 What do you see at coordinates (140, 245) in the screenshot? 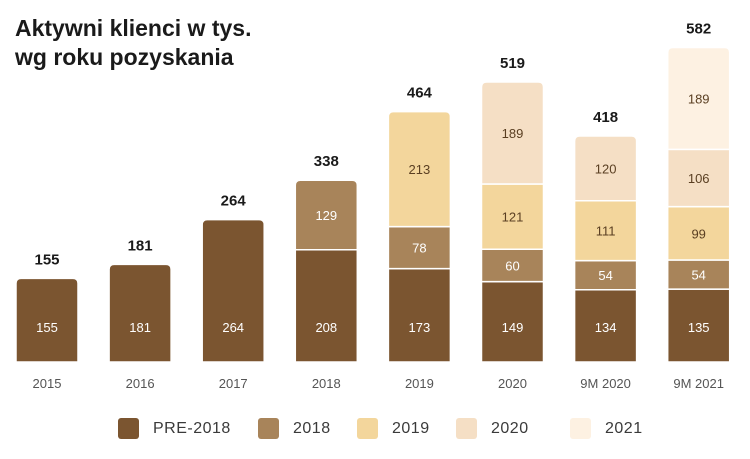
I see `total-label: 181` at bounding box center [140, 245].